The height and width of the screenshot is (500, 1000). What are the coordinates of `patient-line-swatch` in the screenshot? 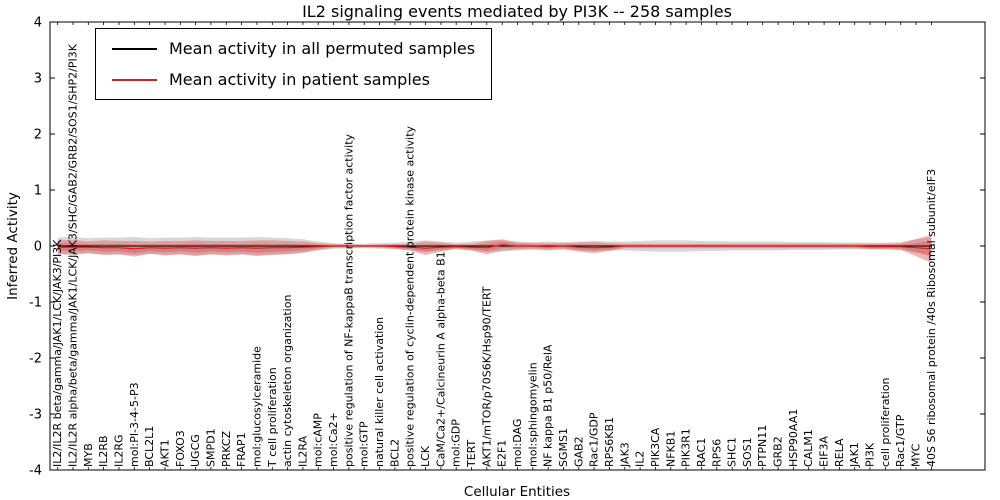 It's located at (134, 79).